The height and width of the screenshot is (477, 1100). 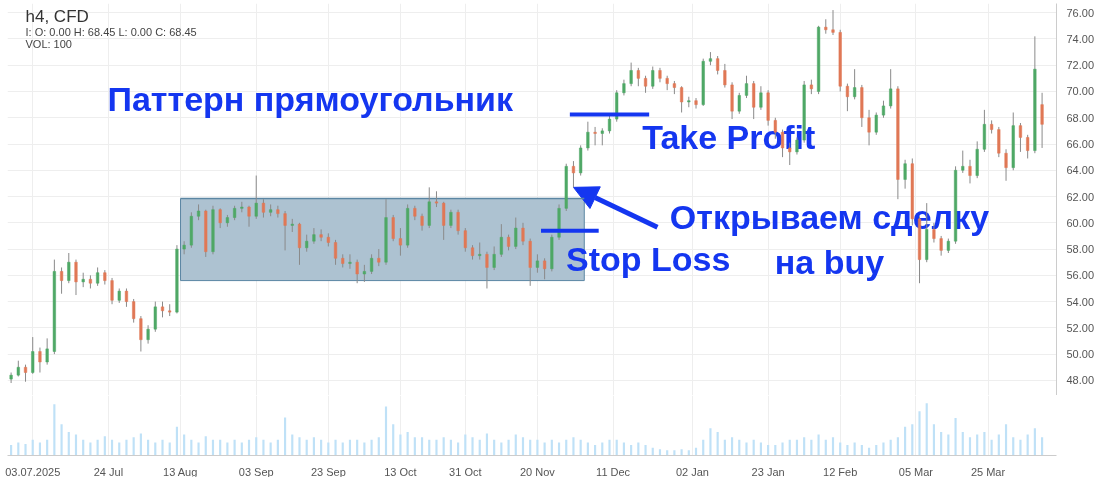 I want to click on y-tick-label: 54.00, so click(x=1080, y=301).